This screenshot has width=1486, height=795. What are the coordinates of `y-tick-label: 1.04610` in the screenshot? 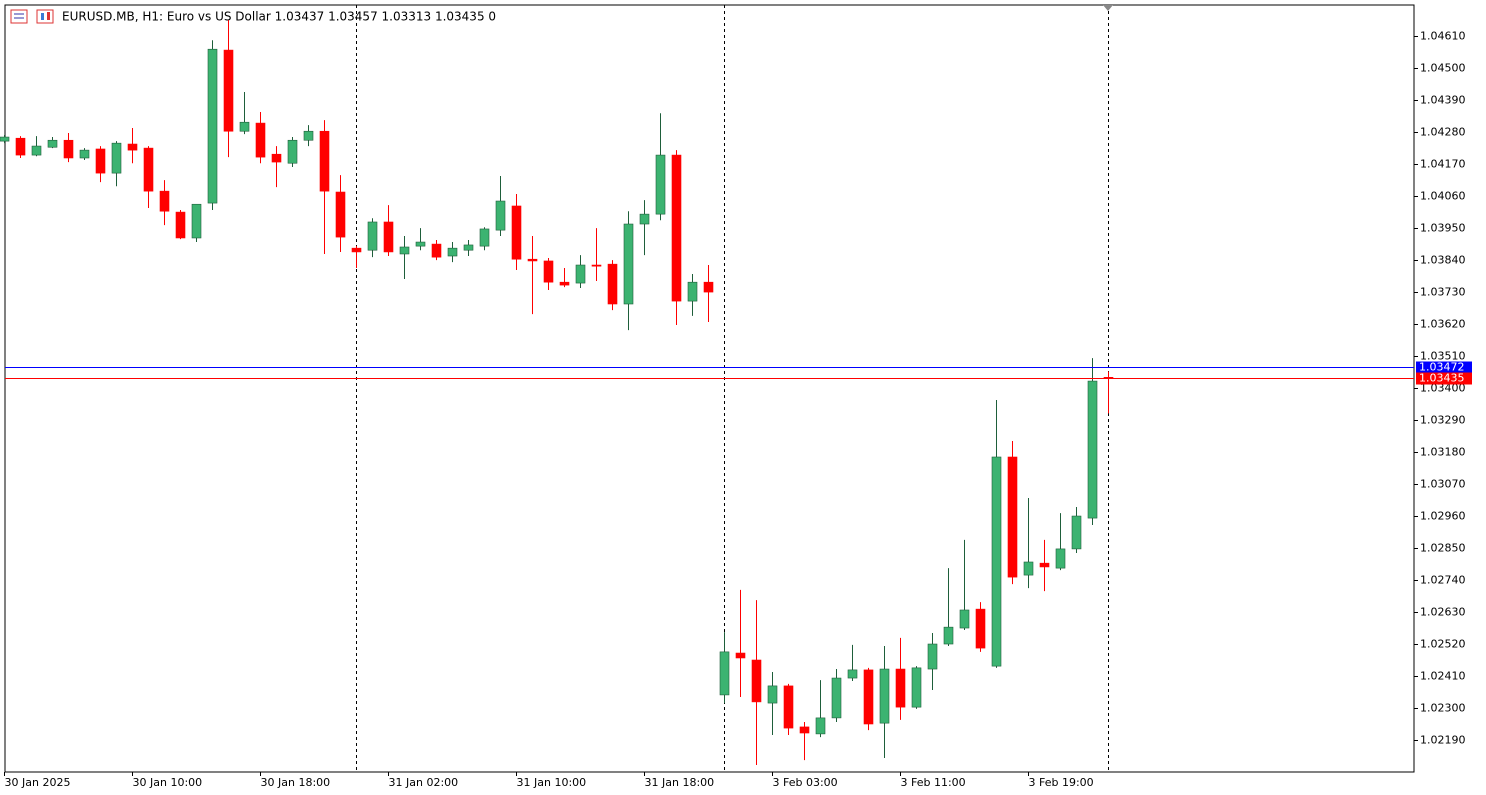 It's located at (1443, 36).